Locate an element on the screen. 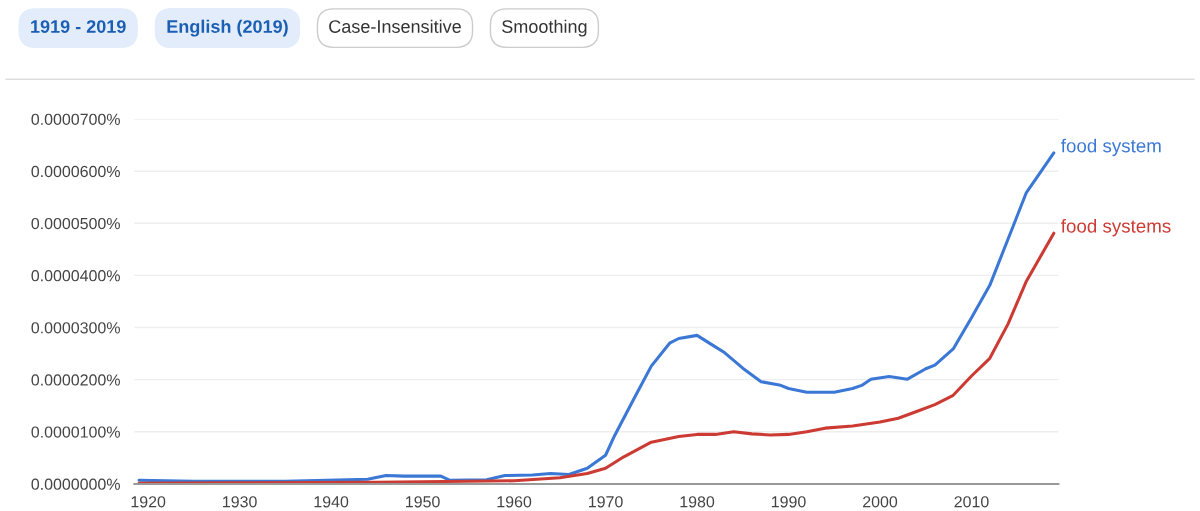  series-label: food systems is located at coordinates (1116, 227).